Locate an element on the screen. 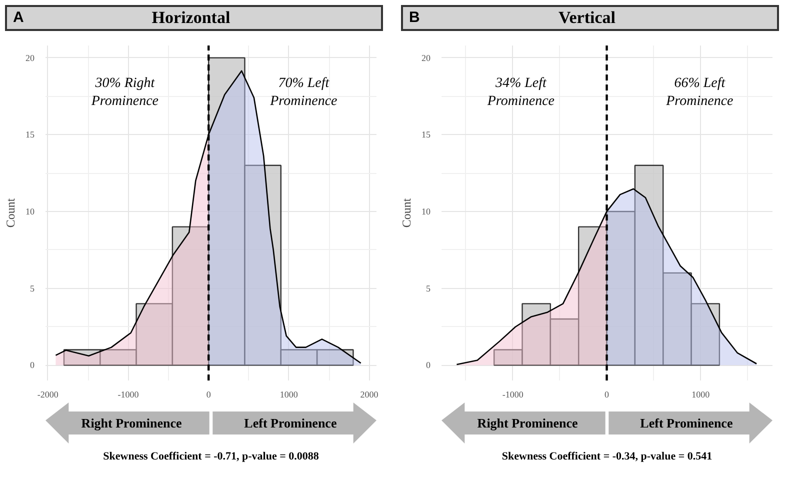 The width and height of the screenshot is (787, 488). x-tick-label: -2000 is located at coordinates (48, 395).